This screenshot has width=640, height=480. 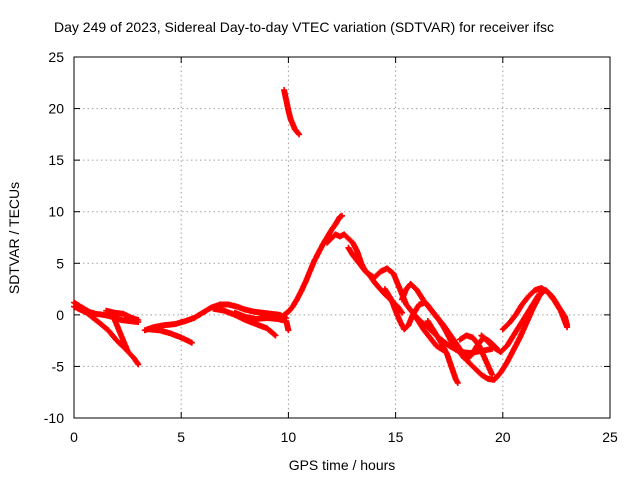 What do you see at coordinates (60, 315) in the screenshot?
I see `y-tick-label: 0` at bounding box center [60, 315].